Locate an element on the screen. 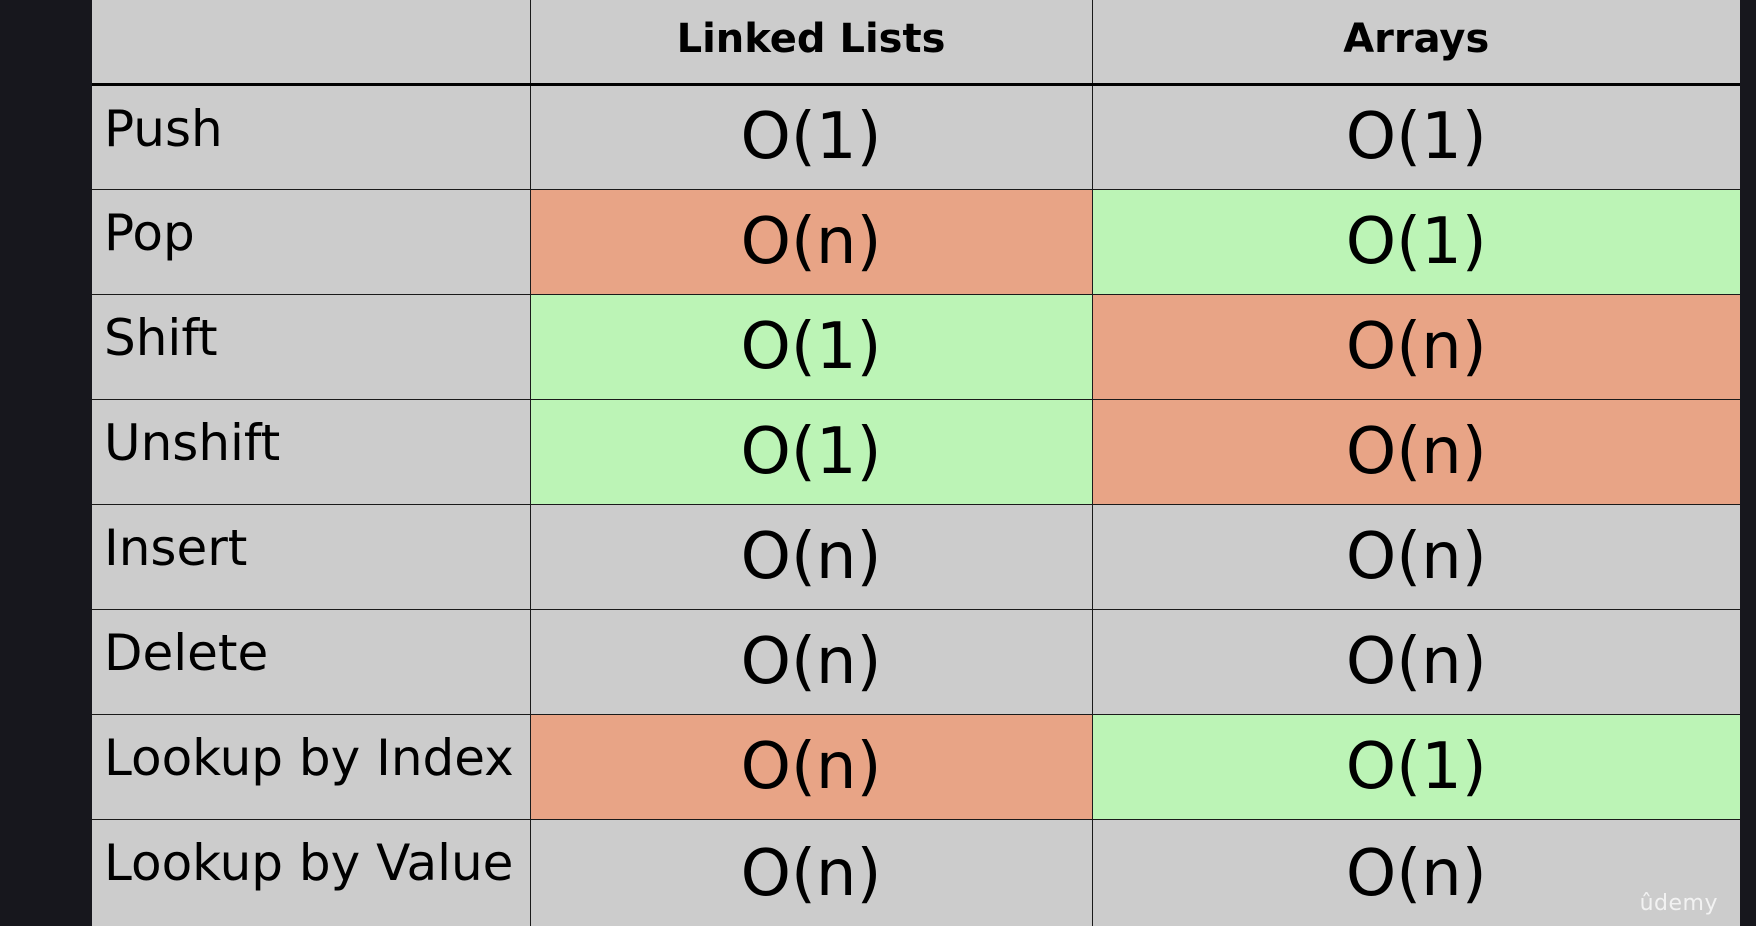  operation-cell: Unshift is located at coordinates (311, 451).